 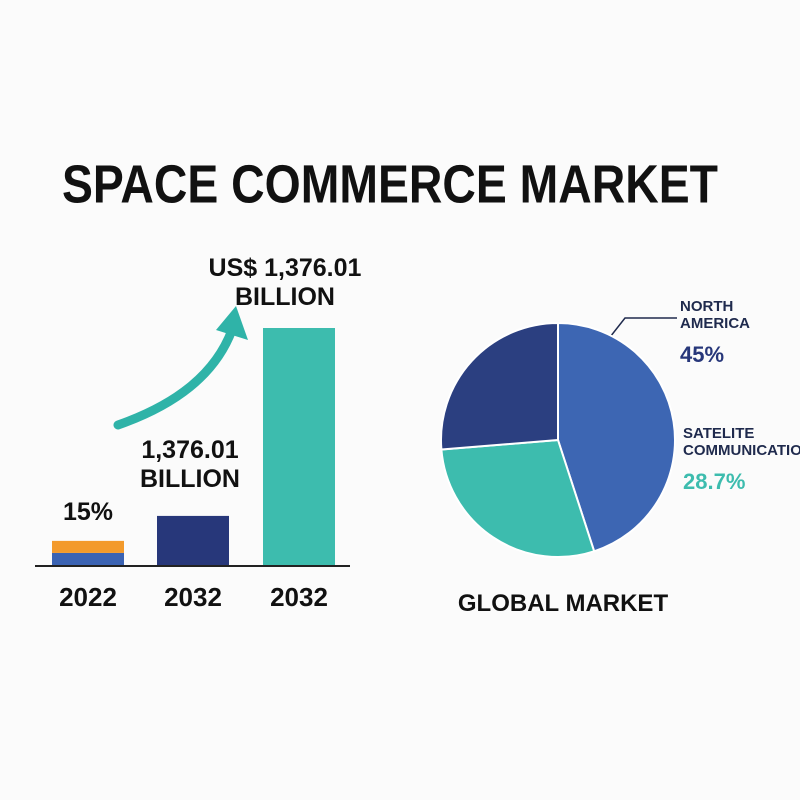 What do you see at coordinates (563, 603) in the screenshot?
I see `chart-caption: GLOBAL MARKET` at bounding box center [563, 603].